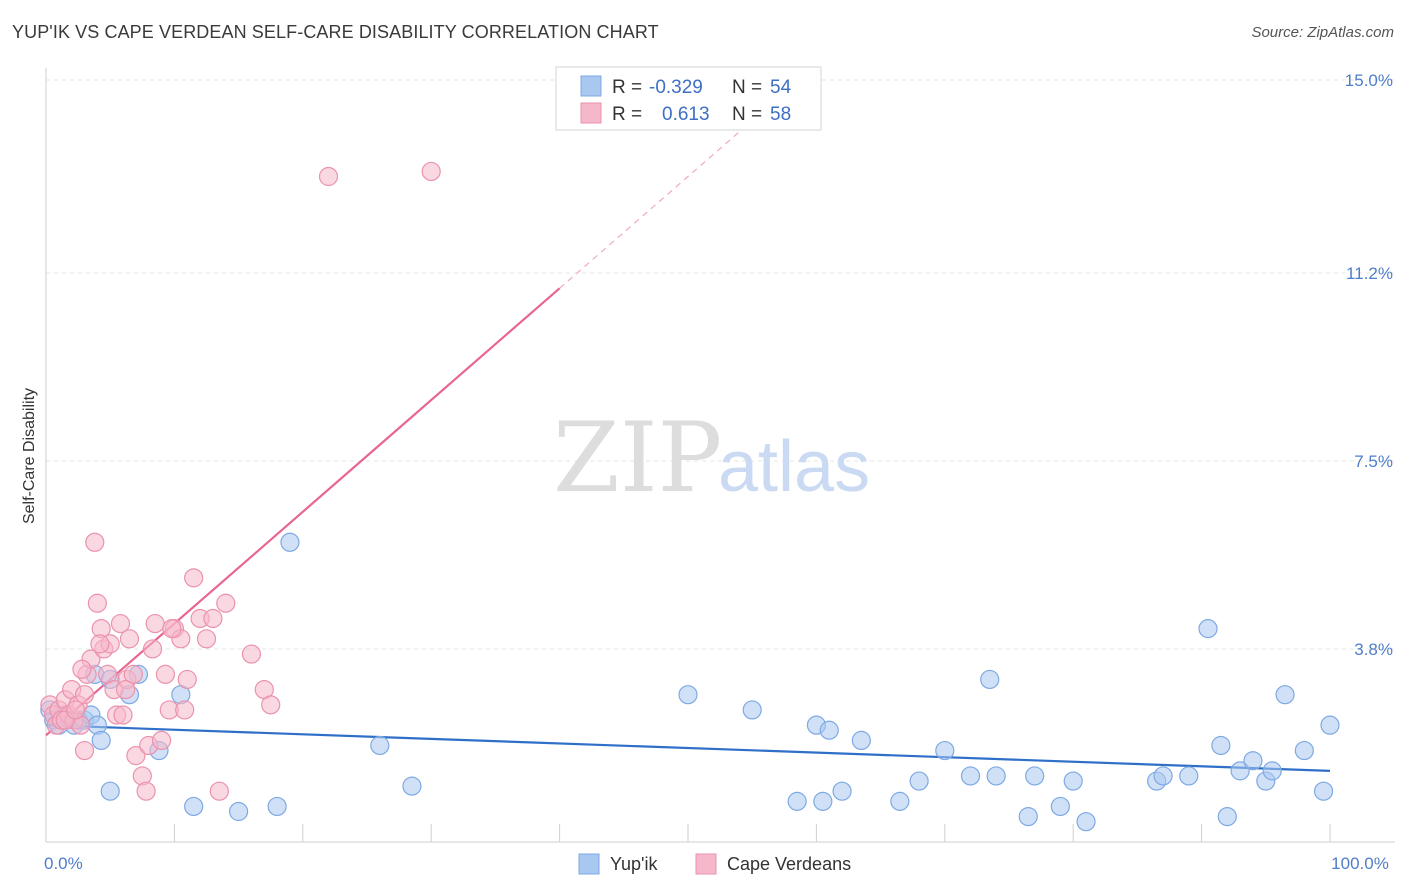 This screenshot has width=1406, height=892. Describe the element at coordinates (591, 113) in the screenshot. I see `legend-swatch-cape-verdeans` at that location.